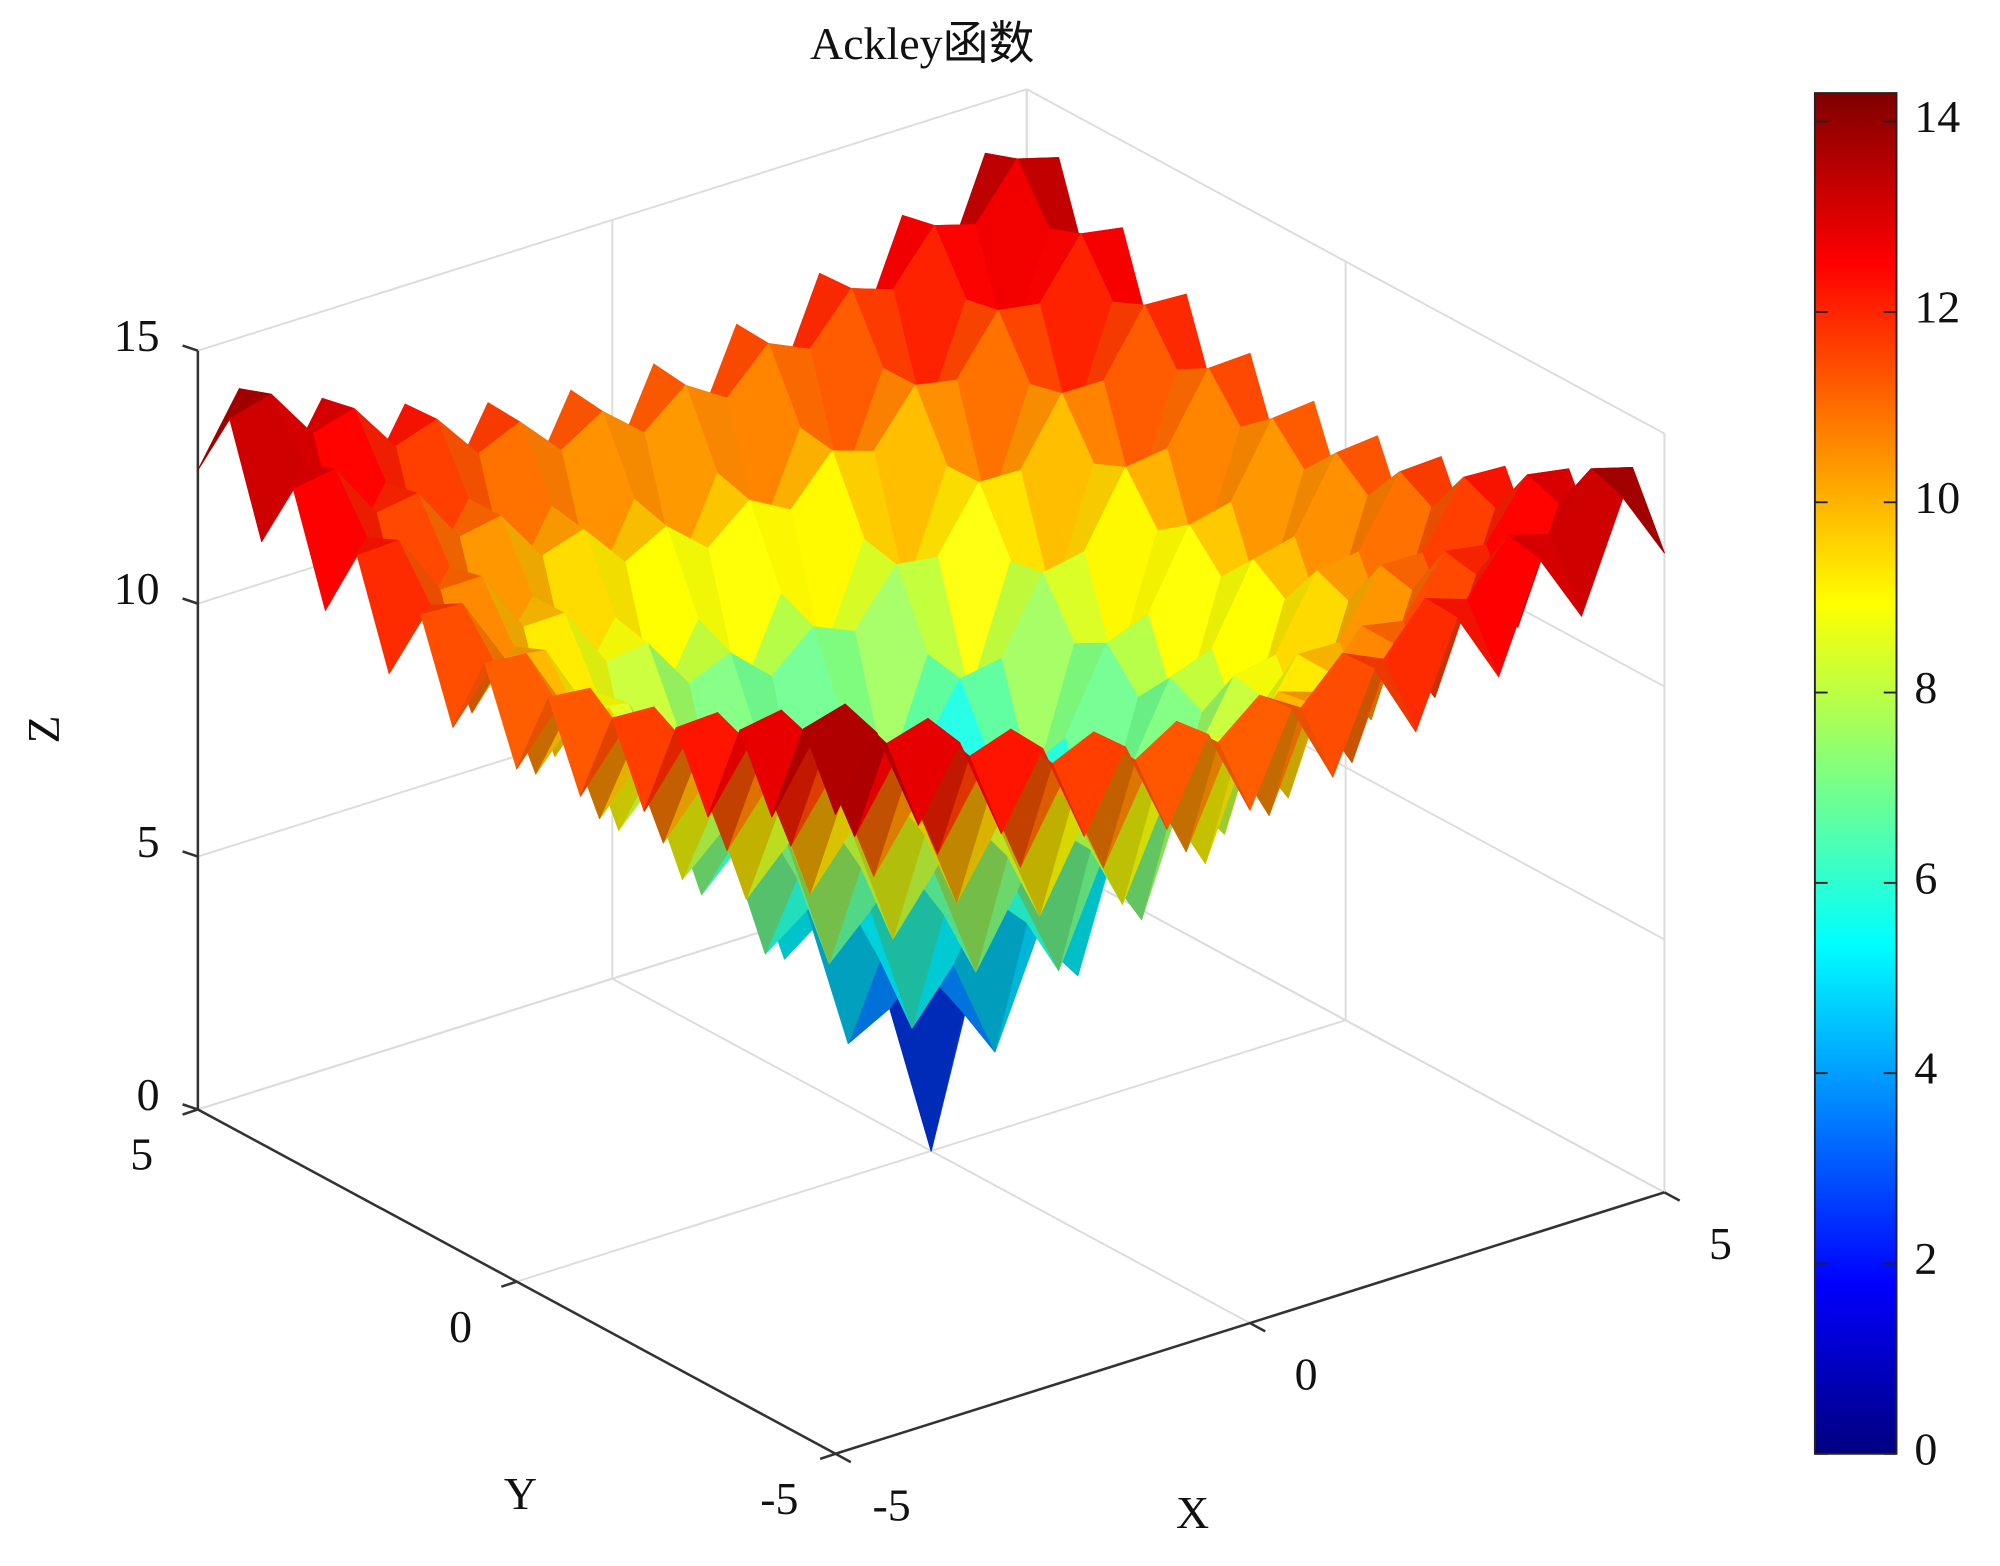  What do you see at coordinates (1925, 877) in the screenshot?
I see `colorbar-tick-label: 6` at bounding box center [1925, 877].